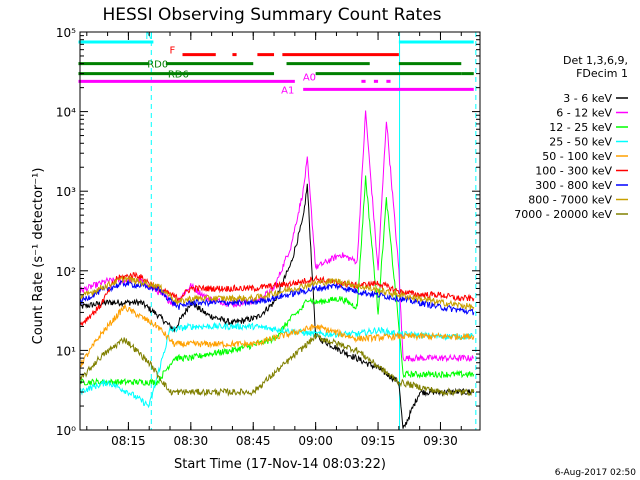 The image size is (640, 480). Describe the element at coordinates (309, 77) in the screenshot. I see `flag-label-a0: A0` at that location.